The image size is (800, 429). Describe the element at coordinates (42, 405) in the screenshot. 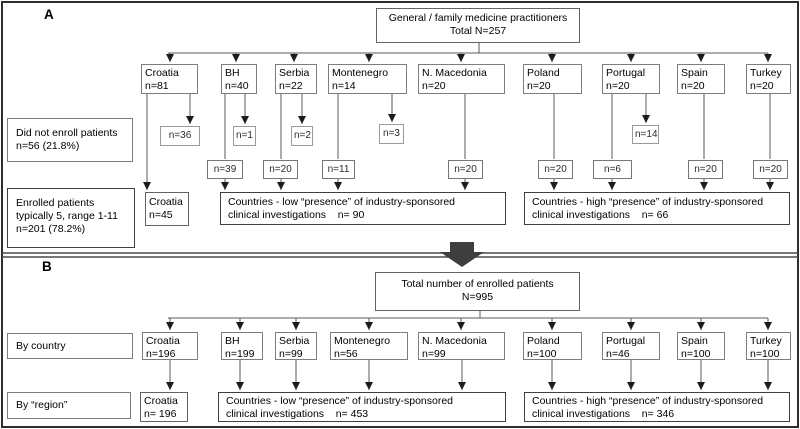

I see `by-region-label: By “region”` at that location.